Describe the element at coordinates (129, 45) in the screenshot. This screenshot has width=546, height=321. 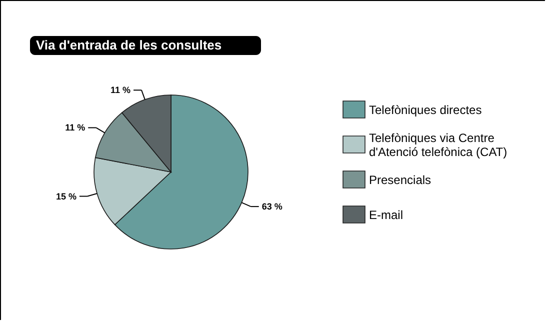
I see `chart-title: Via d'entrada de les consultes` at that location.